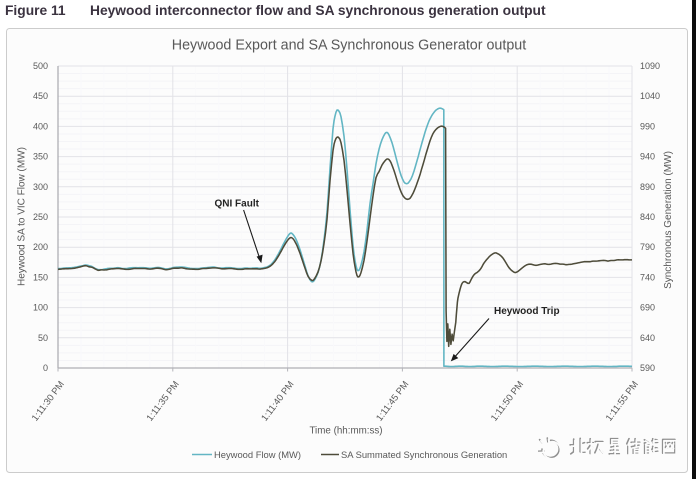 The image size is (696, 479). I want to click on svg-text: Heywood Flow (MW), so click(257, 454).